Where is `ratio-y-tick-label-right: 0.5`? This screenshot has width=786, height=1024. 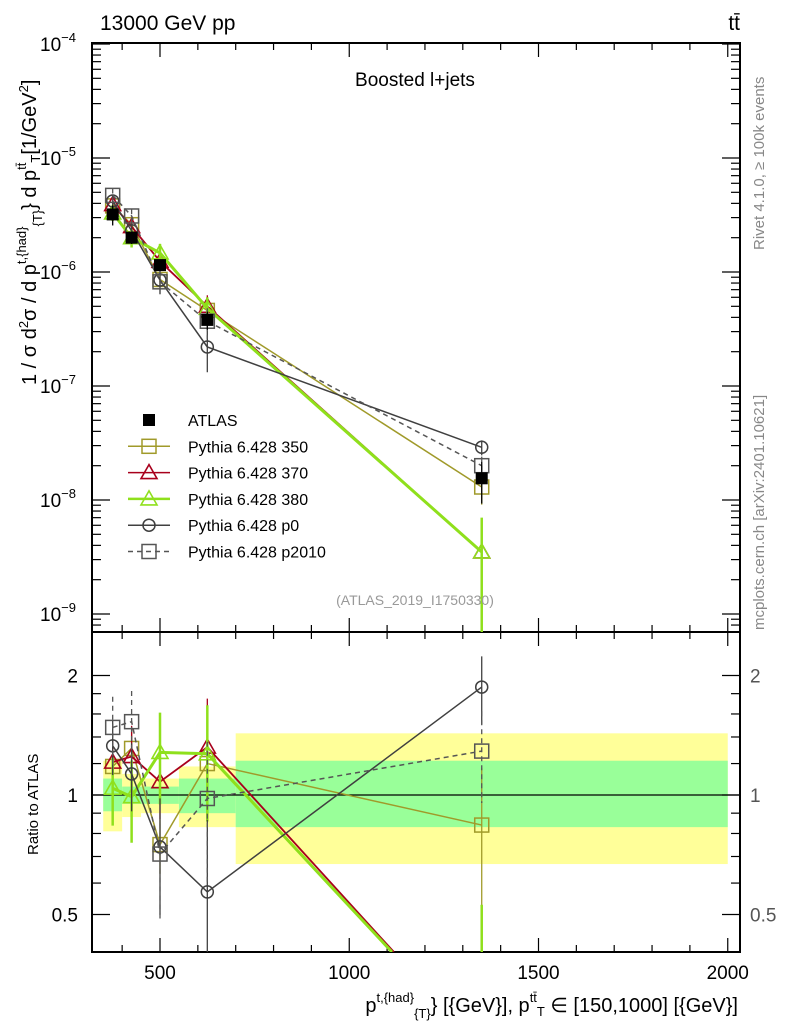
ratio-y-tick-label-right: 0.5 is located at coordinates (763, 916).